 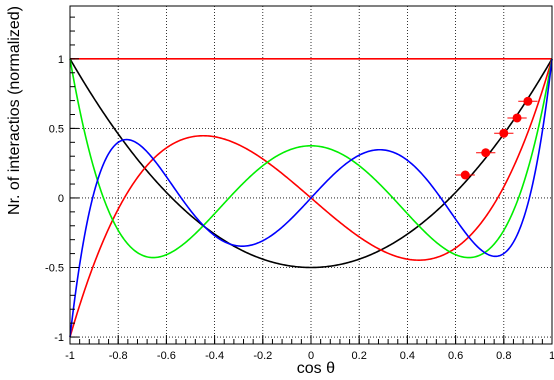 I want to click on y-axis-title: Nr. of interactios (normalized), so click(x=14, y=110).